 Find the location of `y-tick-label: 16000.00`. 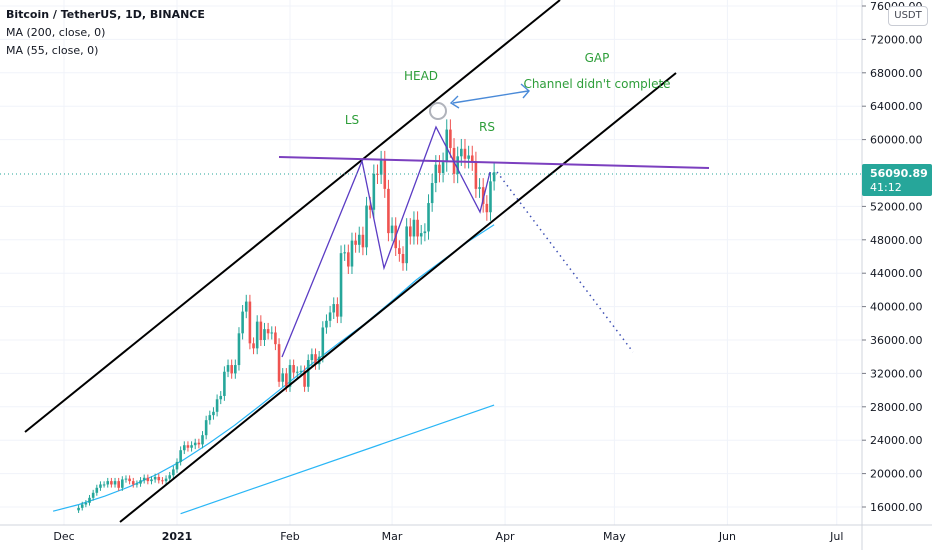

y-tick-label: 16000.00 is located at coordinates (896, 507).